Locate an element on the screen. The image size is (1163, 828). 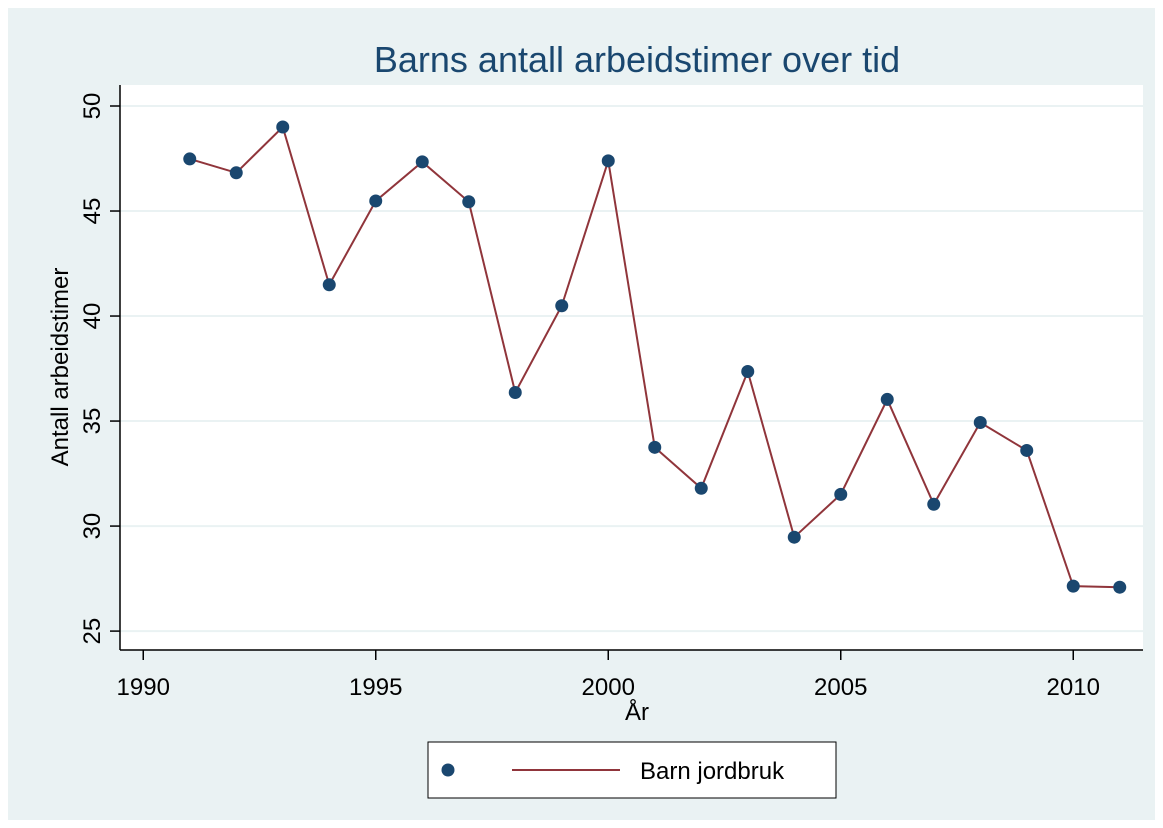
y-tick-label: 50 is located at coordinates (92, 106).